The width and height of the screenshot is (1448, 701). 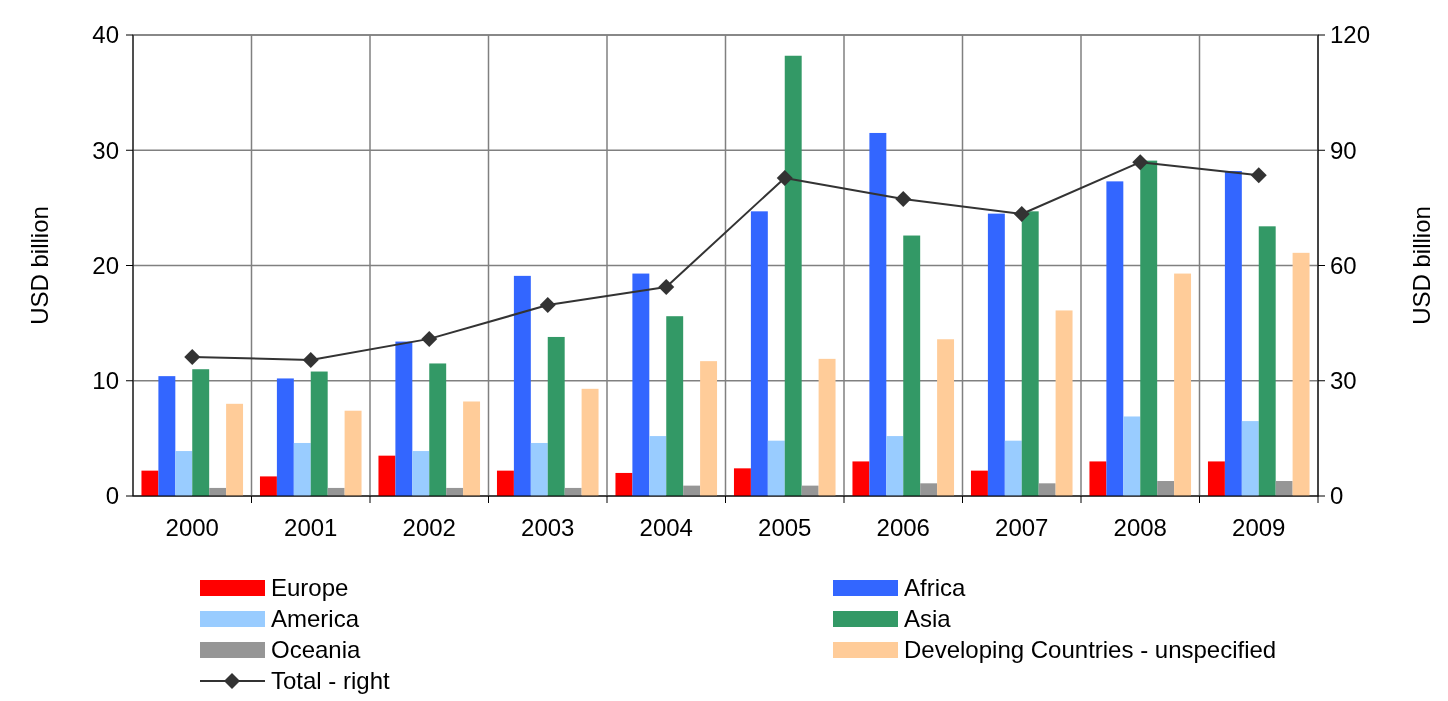 I want to click on legend-label: Europe, so click(x=310, y=588).